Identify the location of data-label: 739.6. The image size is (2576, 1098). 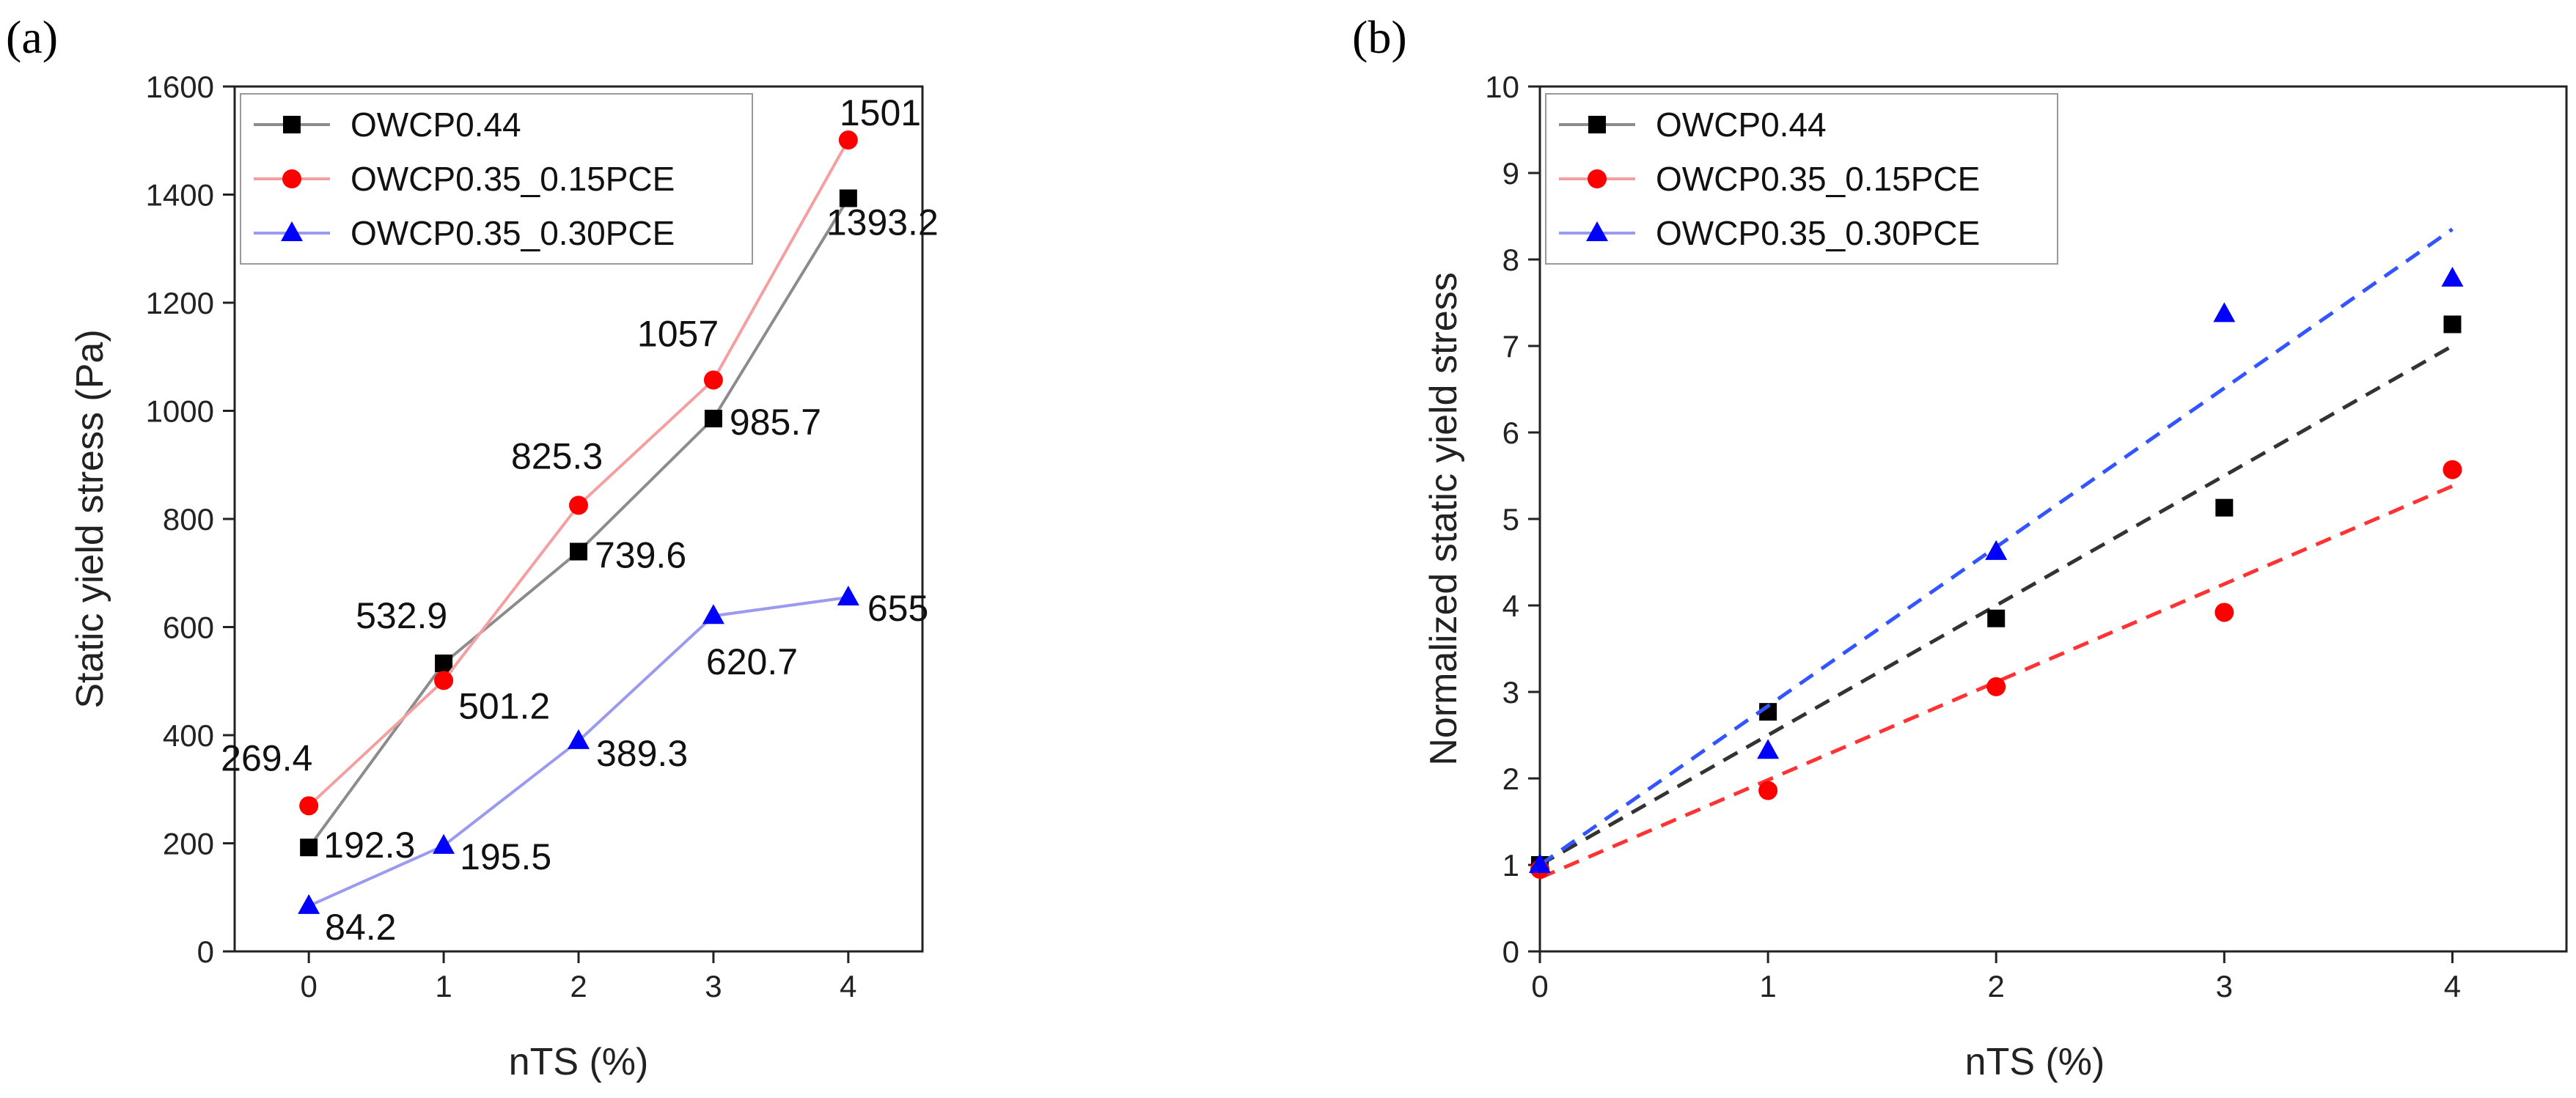
(641, 555).